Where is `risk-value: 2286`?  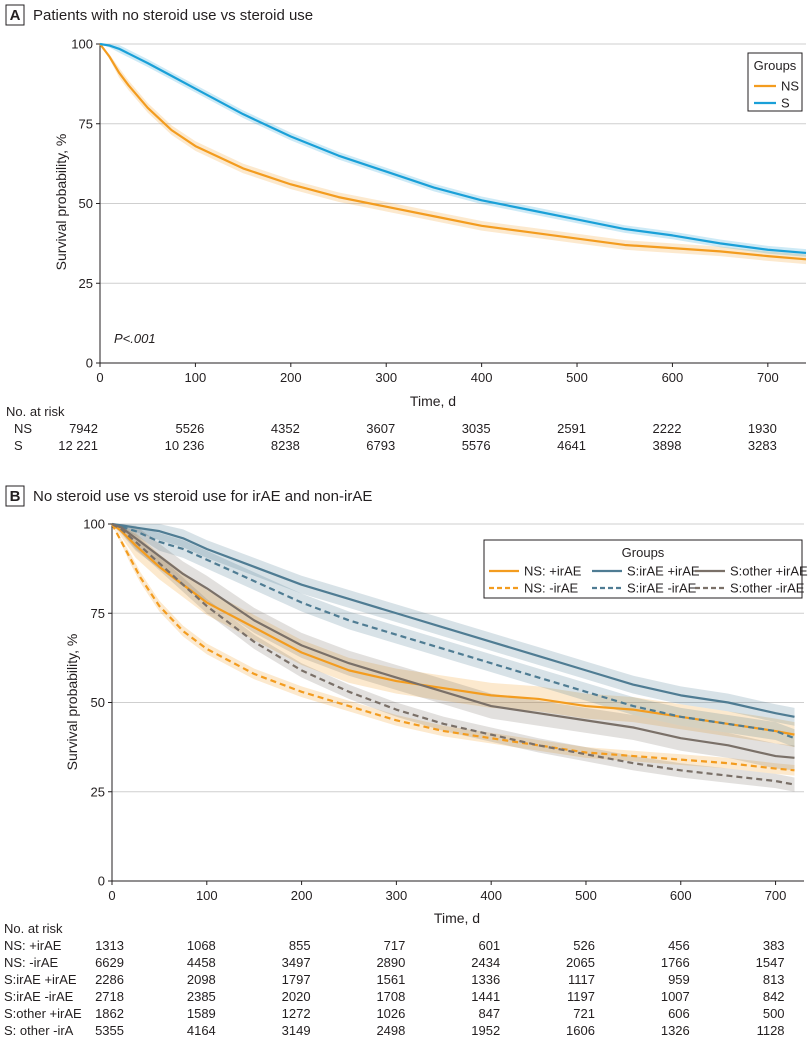
risk-value: 2286 is located at coordinates (109, 979).